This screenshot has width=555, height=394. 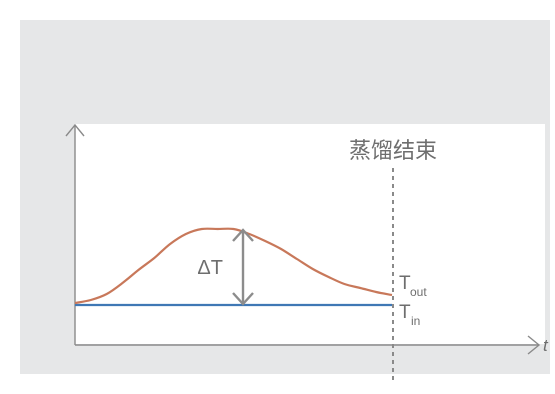 I want to click on series-label-t-out: T out, so click(x=413, y=286).